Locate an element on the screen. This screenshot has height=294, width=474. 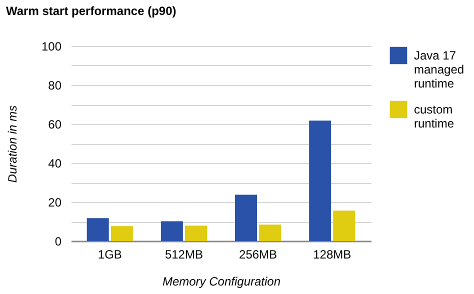
x-tick-label: 128MB is located at coordinates (332, 255).